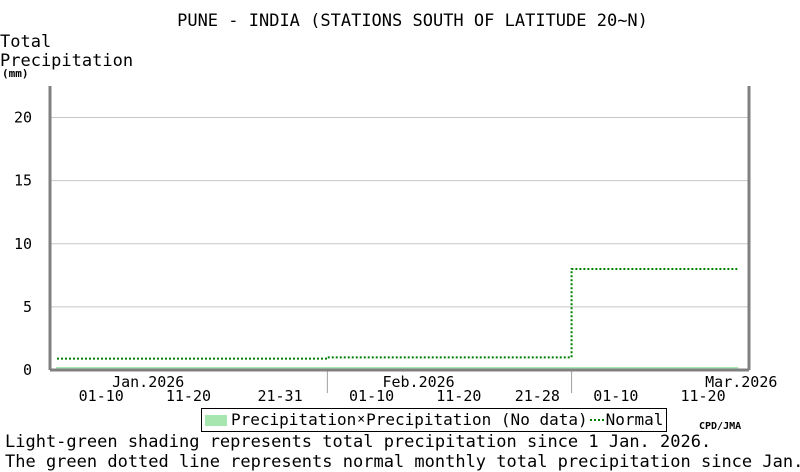 The image size is (800, 472). Describe the element at coordinates (634, 419) in the screenshot. I see `legend-normal-label: Normal` at that location.